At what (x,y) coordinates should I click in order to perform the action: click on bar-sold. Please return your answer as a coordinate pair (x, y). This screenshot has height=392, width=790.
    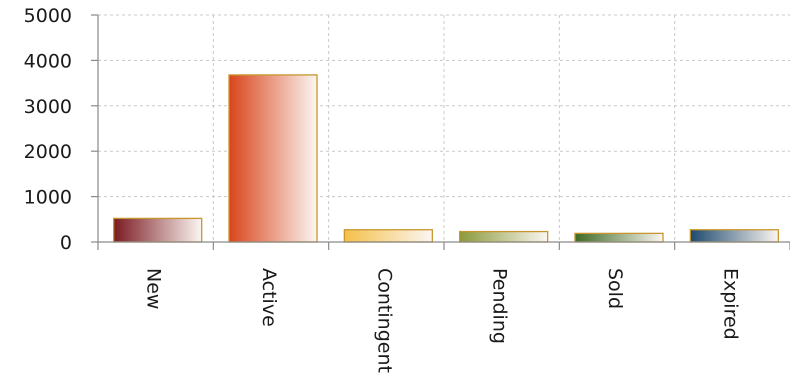
    Looking at the image, I should click on (619, 237).